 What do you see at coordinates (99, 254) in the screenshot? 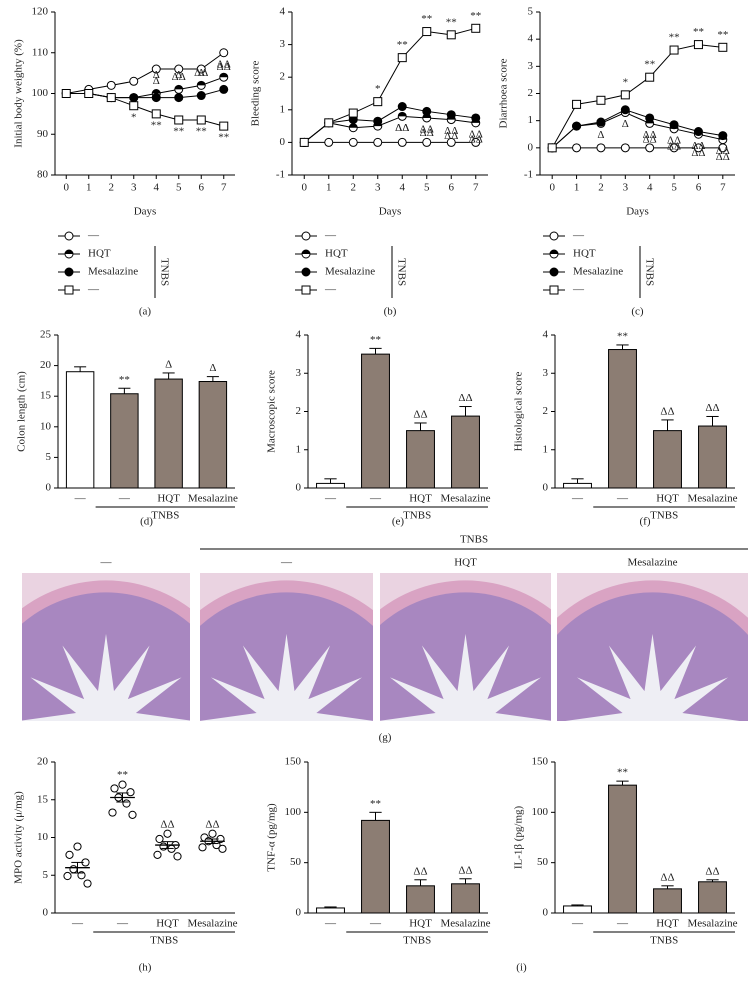
I see `legend-label: HQT` at bounding box center [99, 254].